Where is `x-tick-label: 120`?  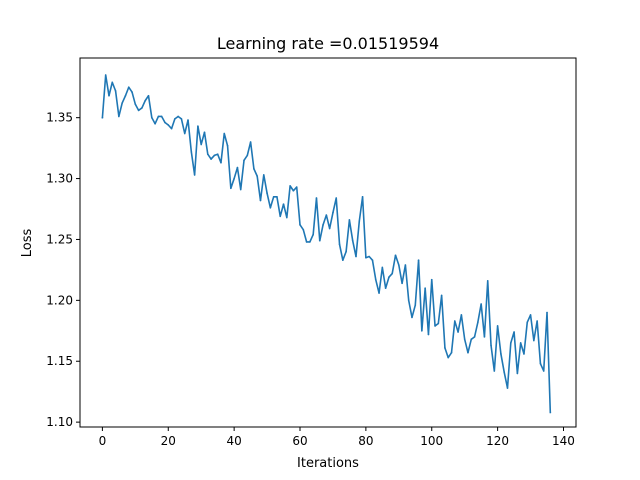
x-tick-label: 120 is located at coordinates (497, 441).